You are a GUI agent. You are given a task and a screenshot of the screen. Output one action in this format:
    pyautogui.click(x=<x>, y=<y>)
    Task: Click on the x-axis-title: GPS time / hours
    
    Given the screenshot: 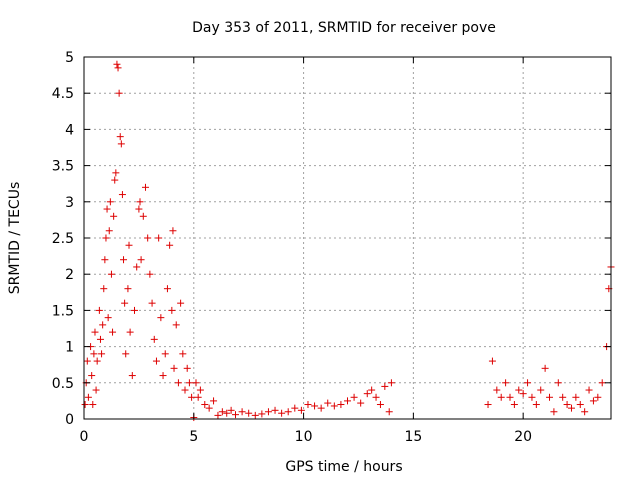 What is the action you would take?
    pyautogui.click(x=343, y=467)
    